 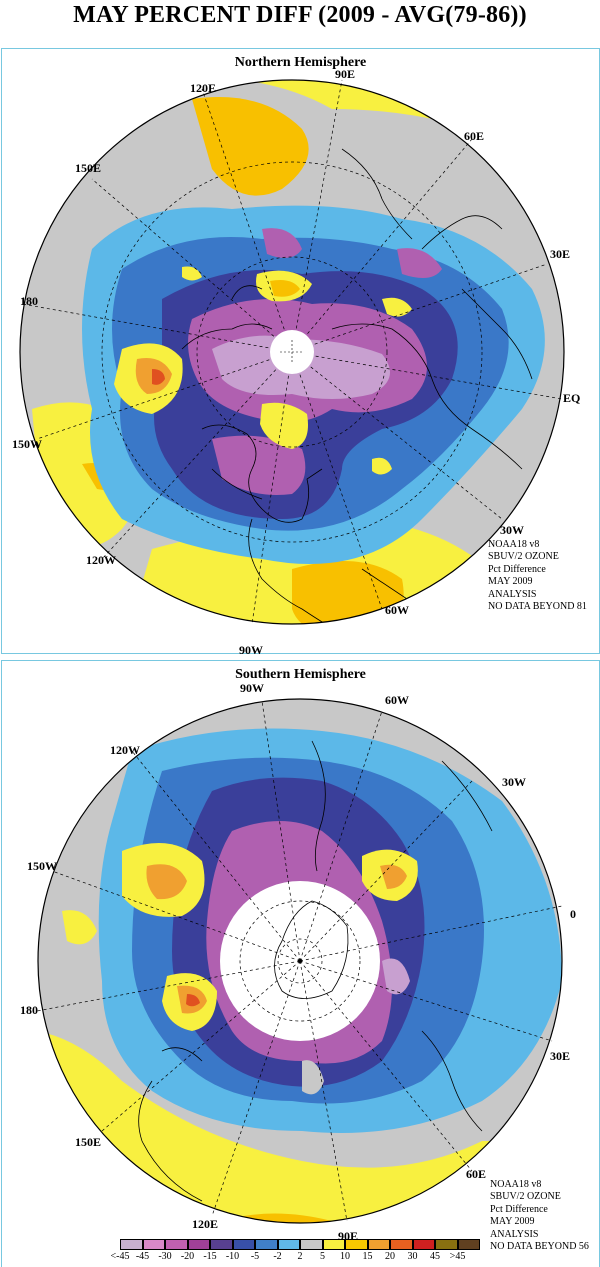 What do you see at coordinates (435, 1256) in the screenshot?
I see `legend-label: 45` at bounding box center [435, 1256].